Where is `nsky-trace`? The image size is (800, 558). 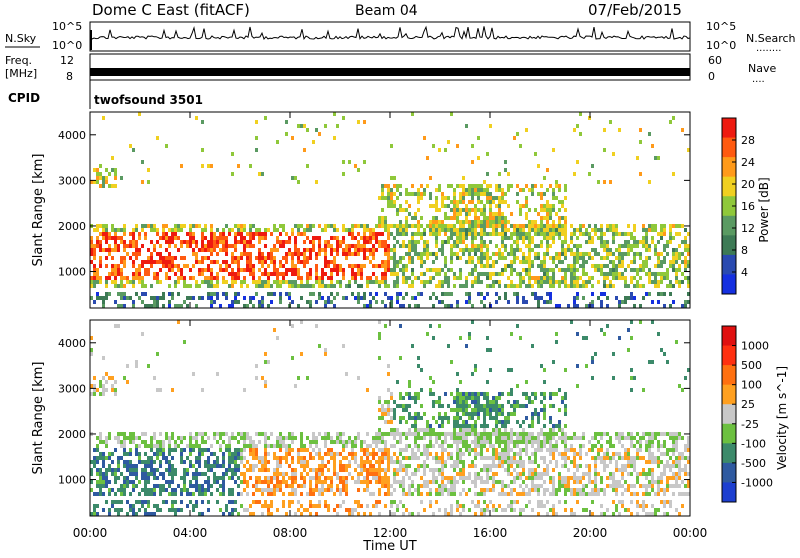
nsky-trace is located at coordinates (390, 38).